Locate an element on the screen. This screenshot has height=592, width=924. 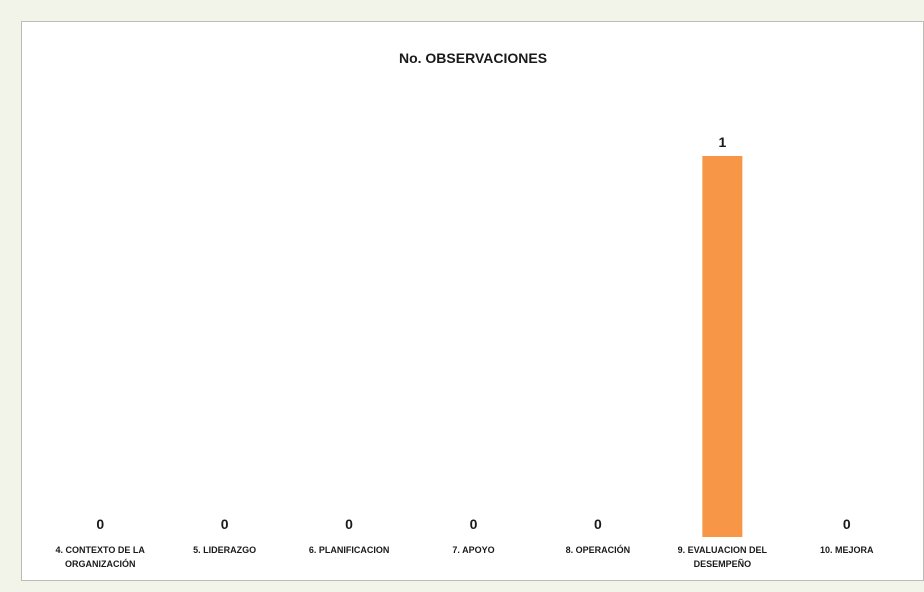
data-label-2: 0 is located at coordinates (225, 524).